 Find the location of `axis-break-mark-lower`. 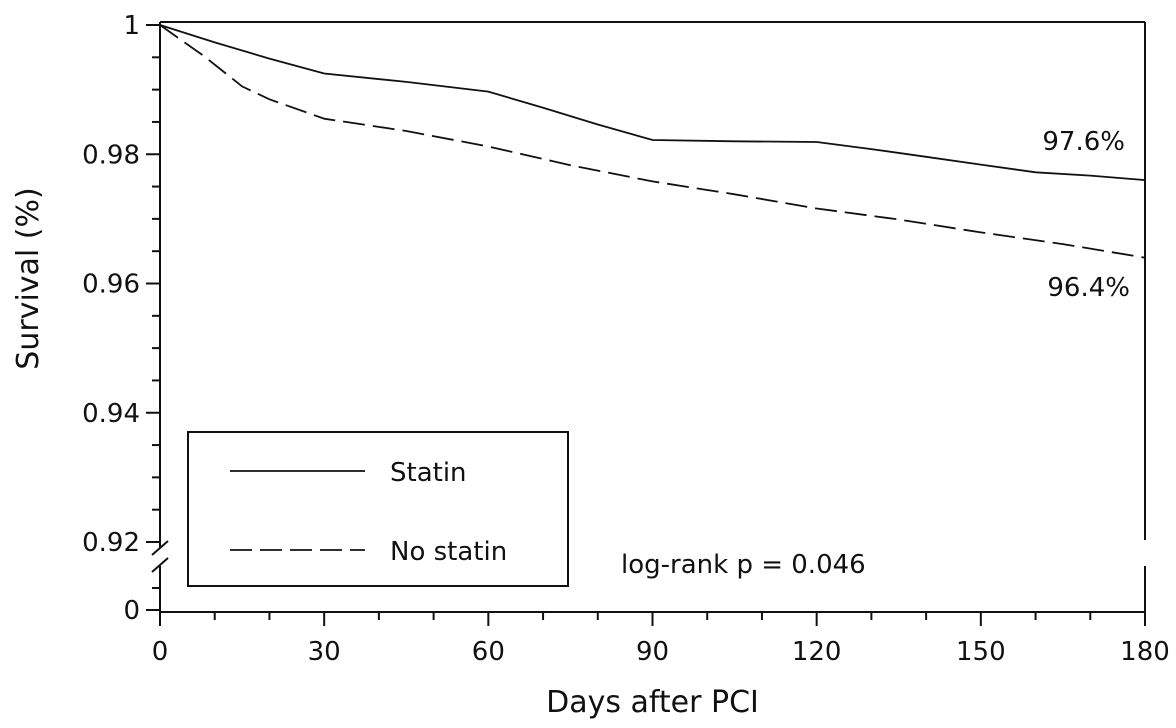

axis-break-mark-lower is located at coordinates (160, 565).